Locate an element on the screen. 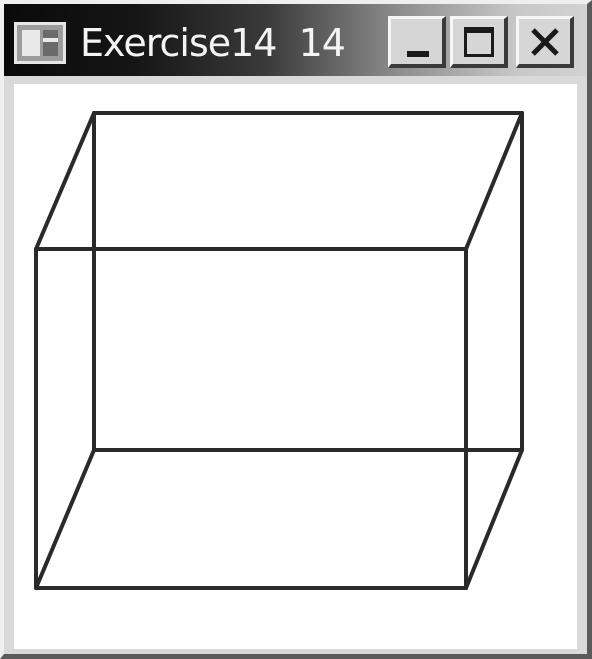 This screenshot has height=659, width=592. cube-edge-connect-top-right is located at coordinates (494, 181).